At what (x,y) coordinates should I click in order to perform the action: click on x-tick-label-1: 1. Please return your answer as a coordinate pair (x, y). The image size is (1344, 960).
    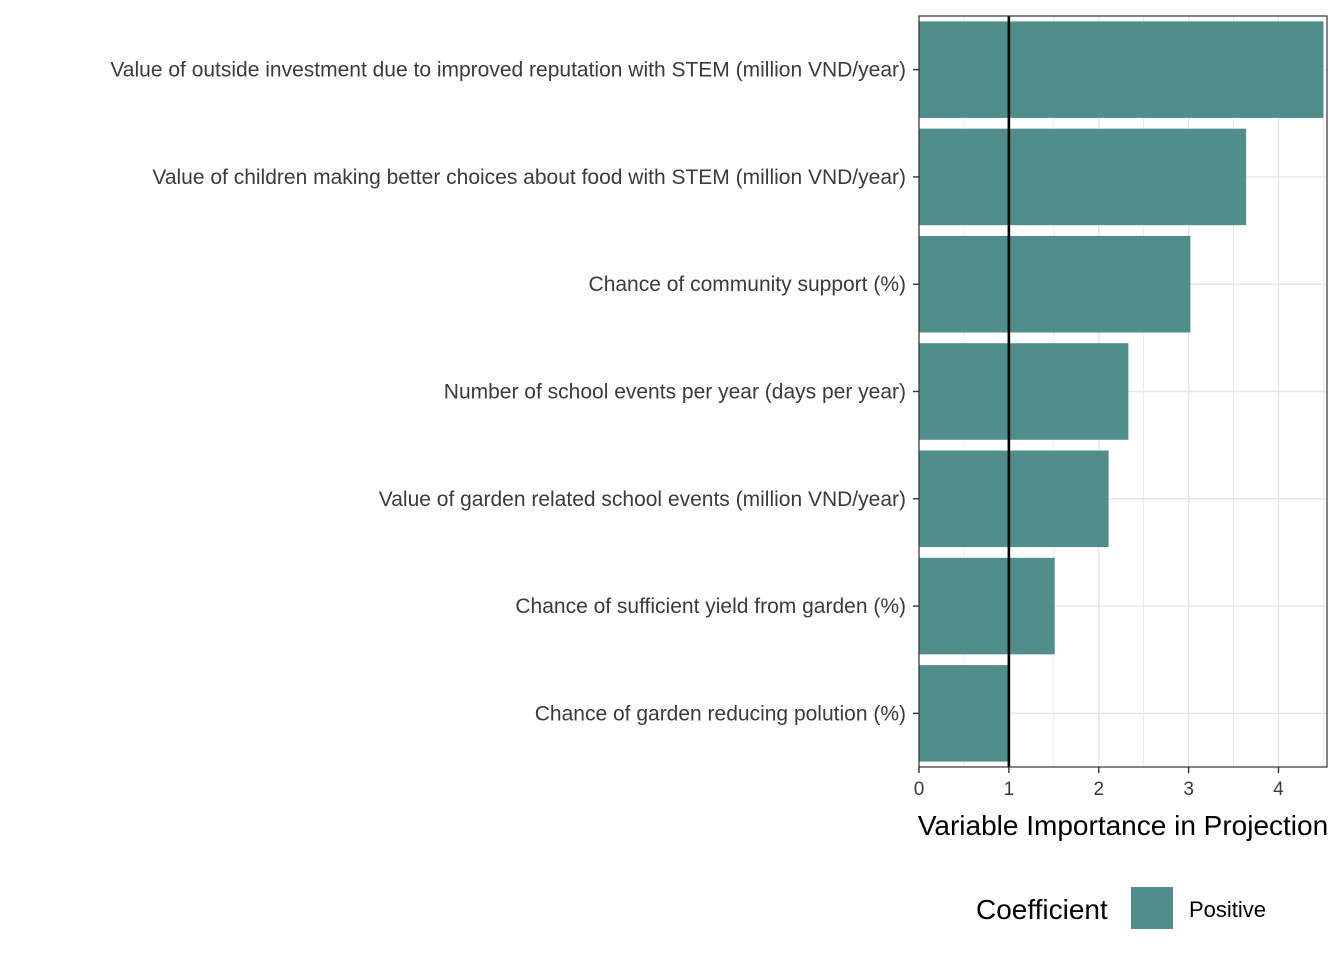
    Looking at the image, I should click on (1009, 789).